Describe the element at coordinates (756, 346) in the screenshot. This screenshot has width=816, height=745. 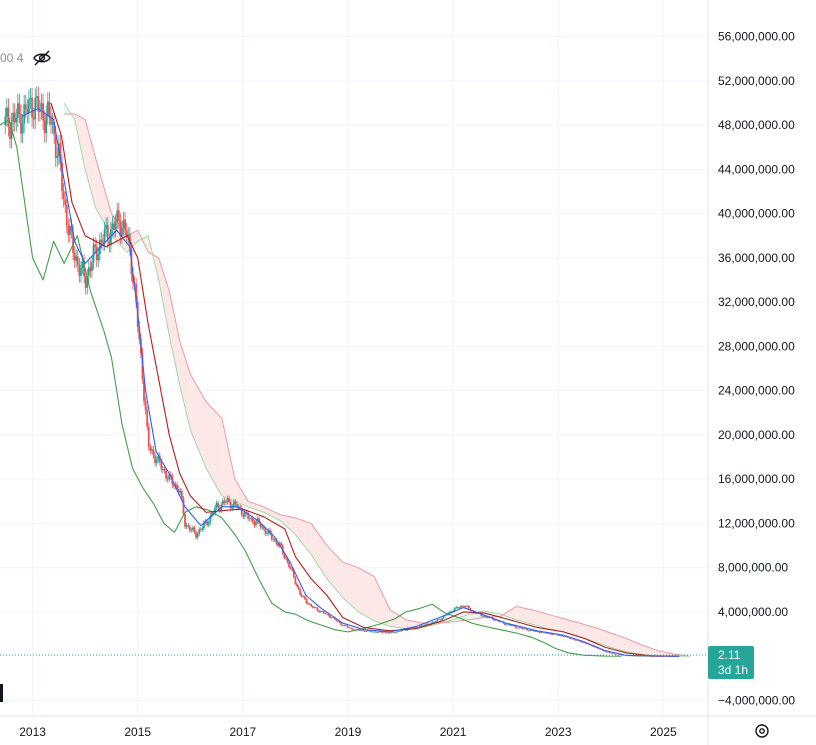
I see `price-tick-label: 28,000,000.00` at that location.